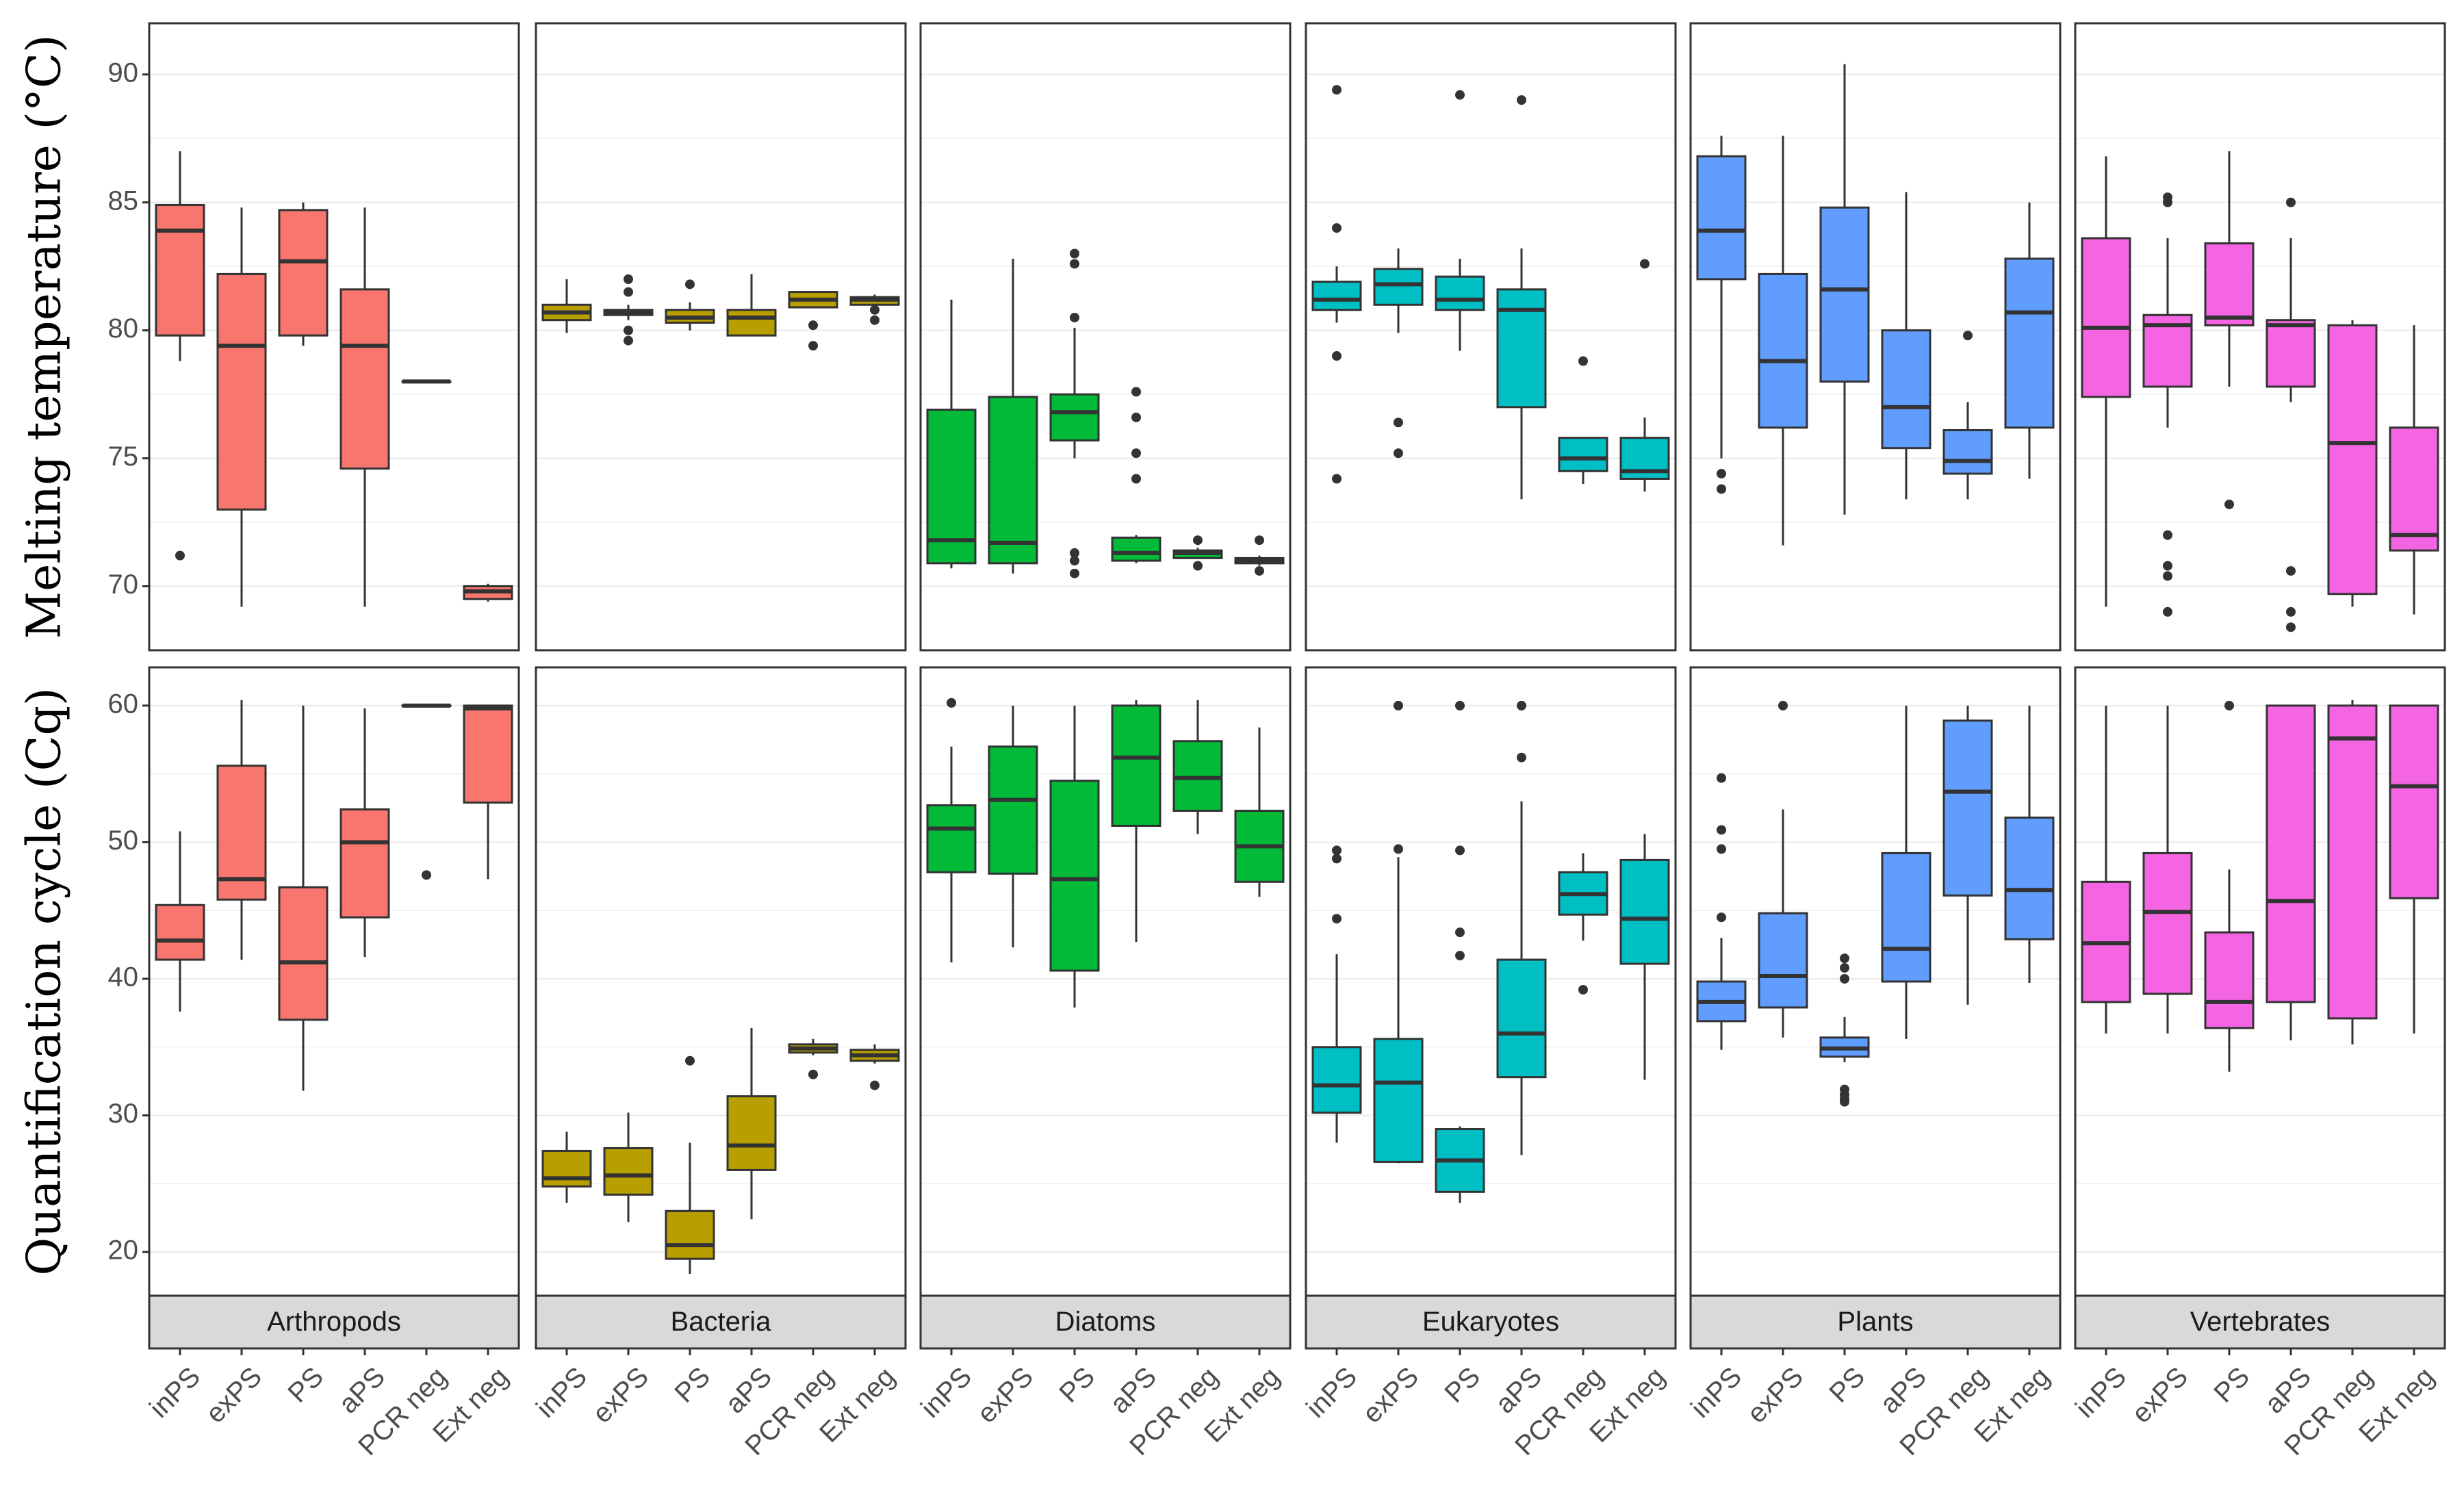 This screenshot has width=2464, height=1486. Describe the element at coordinates (241, 407) in the screenshot. I see `box-melting-arthropods-exps` at that location.